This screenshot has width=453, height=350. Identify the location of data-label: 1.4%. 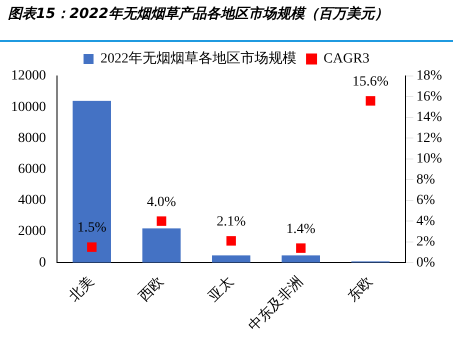
(301, 229).